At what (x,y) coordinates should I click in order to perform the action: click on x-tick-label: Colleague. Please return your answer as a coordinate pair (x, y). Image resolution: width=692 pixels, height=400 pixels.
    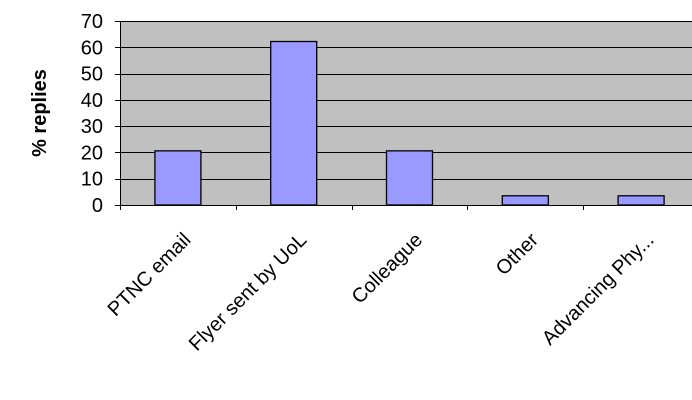
    Looking at the image, I should click on (387, 268).